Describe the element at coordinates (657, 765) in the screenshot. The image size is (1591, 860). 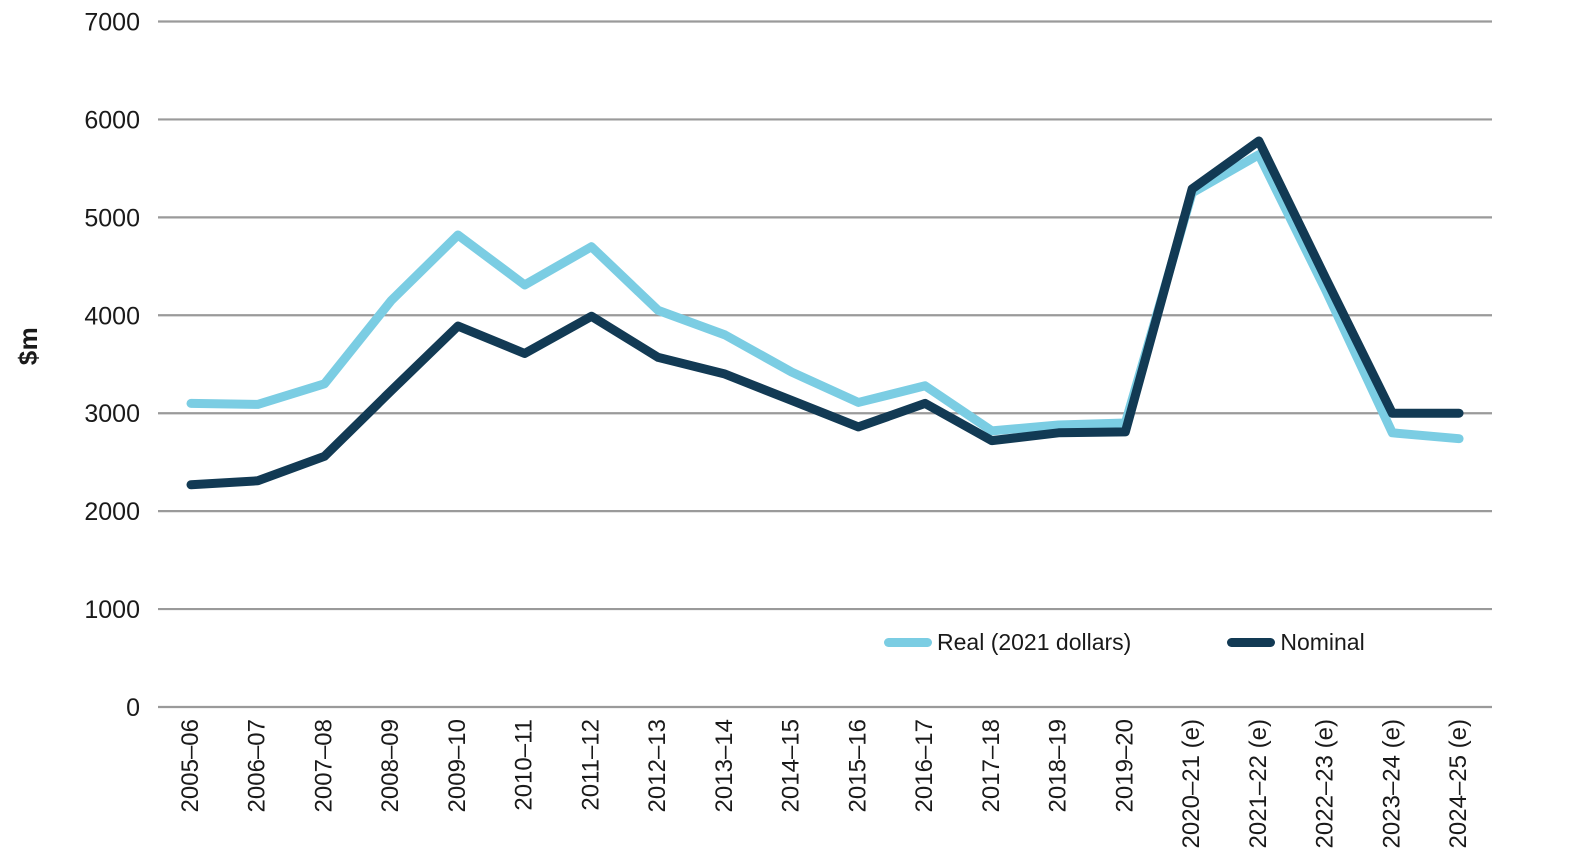
I see `x-tick-label: 2012–13` at that location.